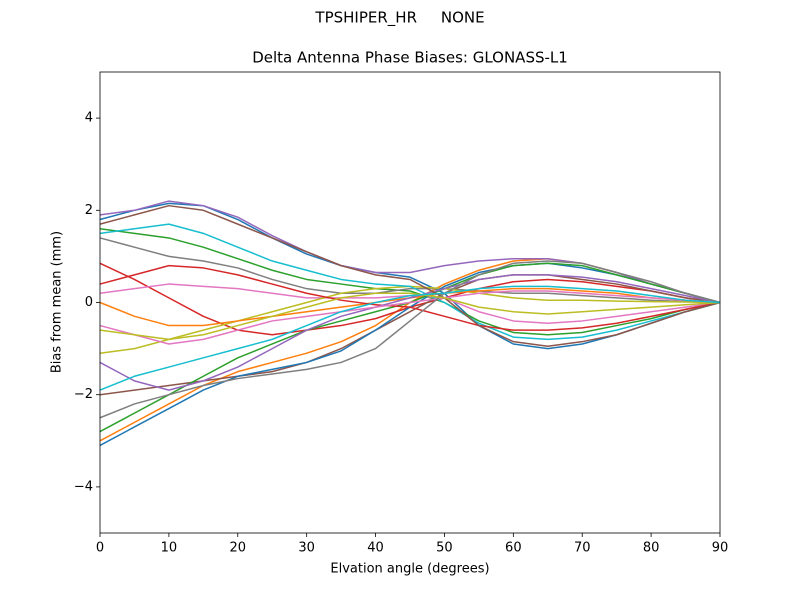 This screenshot has width=800, height=600. What do you see at coordinates (83, 486) in the screenshot?
I see `y-tick-label: −4` at bounding box center [83, 486].